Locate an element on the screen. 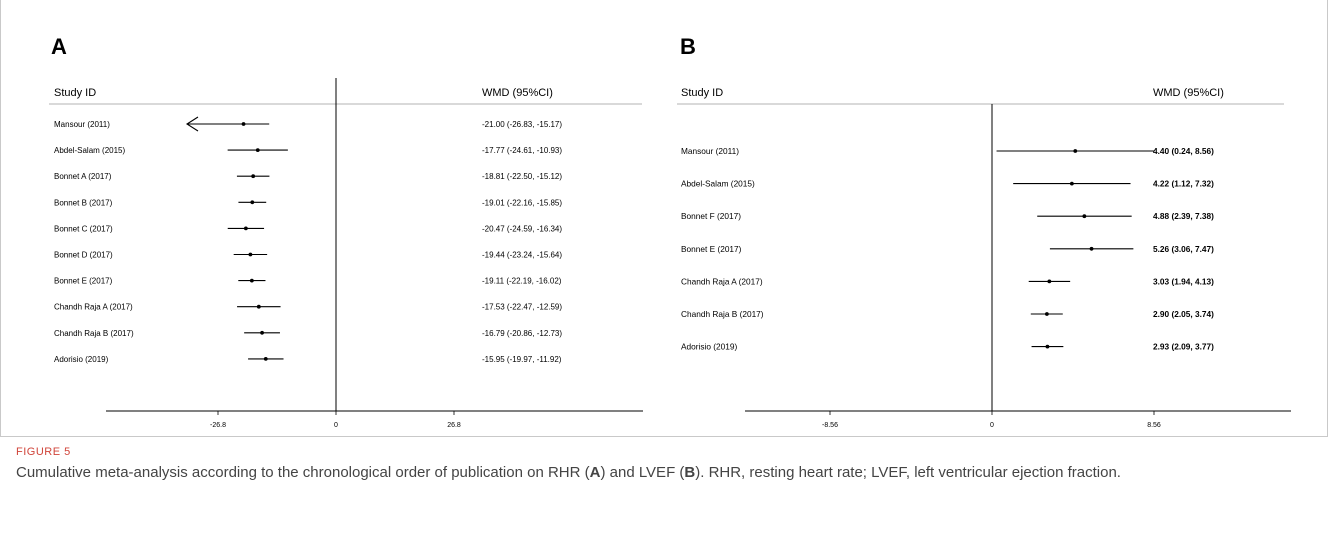 The image size is (1328, 545). panel-b-effect-text: 4.40 (0.24, 8.56) is located at coordinates (1183, 151).